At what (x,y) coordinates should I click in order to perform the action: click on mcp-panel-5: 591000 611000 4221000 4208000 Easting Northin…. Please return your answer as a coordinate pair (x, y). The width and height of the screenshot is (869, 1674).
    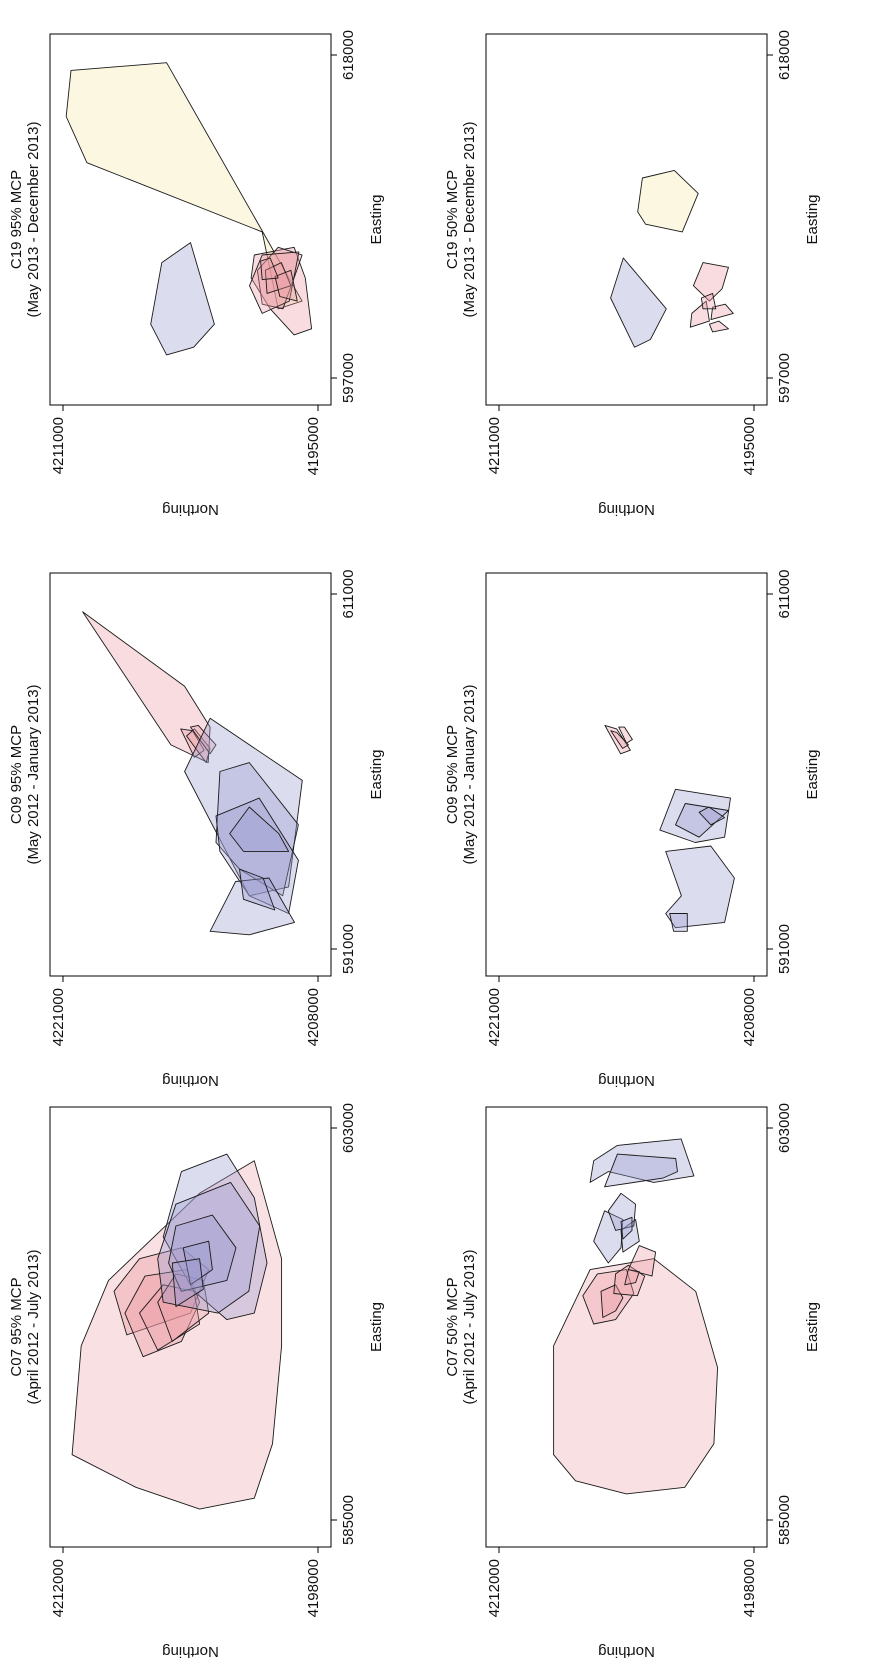
    Looking at the image, I should click on (632, 829).